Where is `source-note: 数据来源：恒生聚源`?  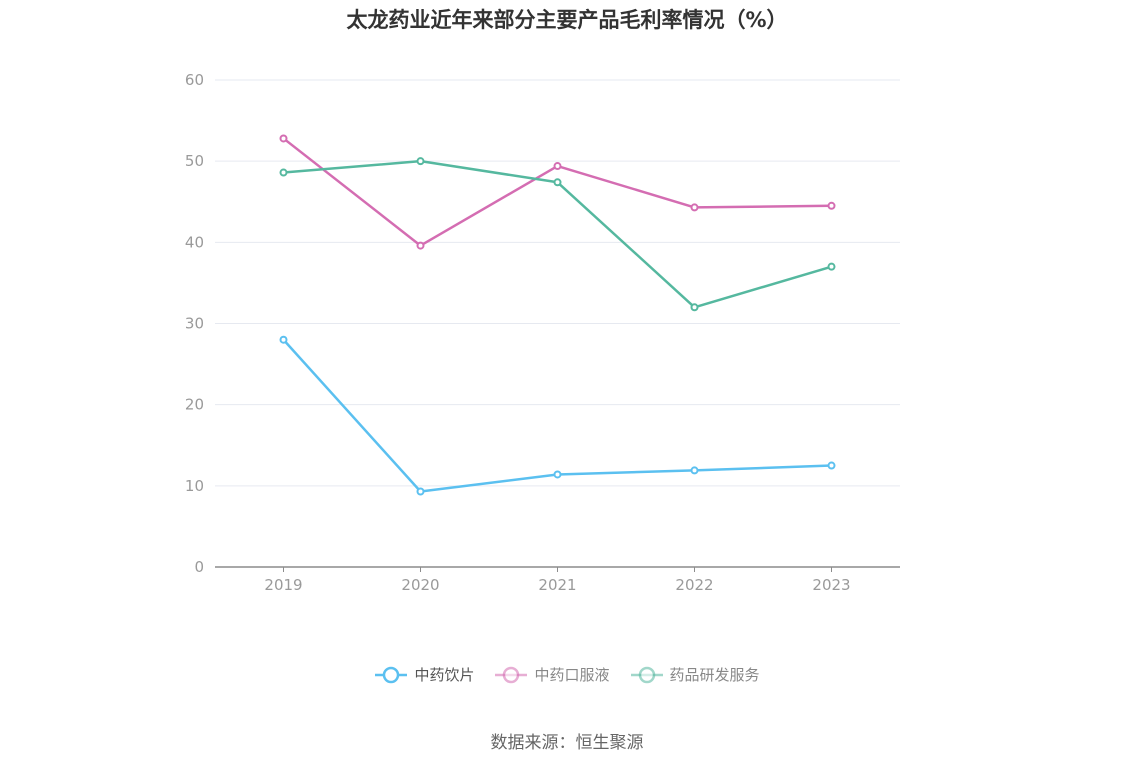 source-note: 数据来源：恒生聚源 is located at coordinates (567, 743).